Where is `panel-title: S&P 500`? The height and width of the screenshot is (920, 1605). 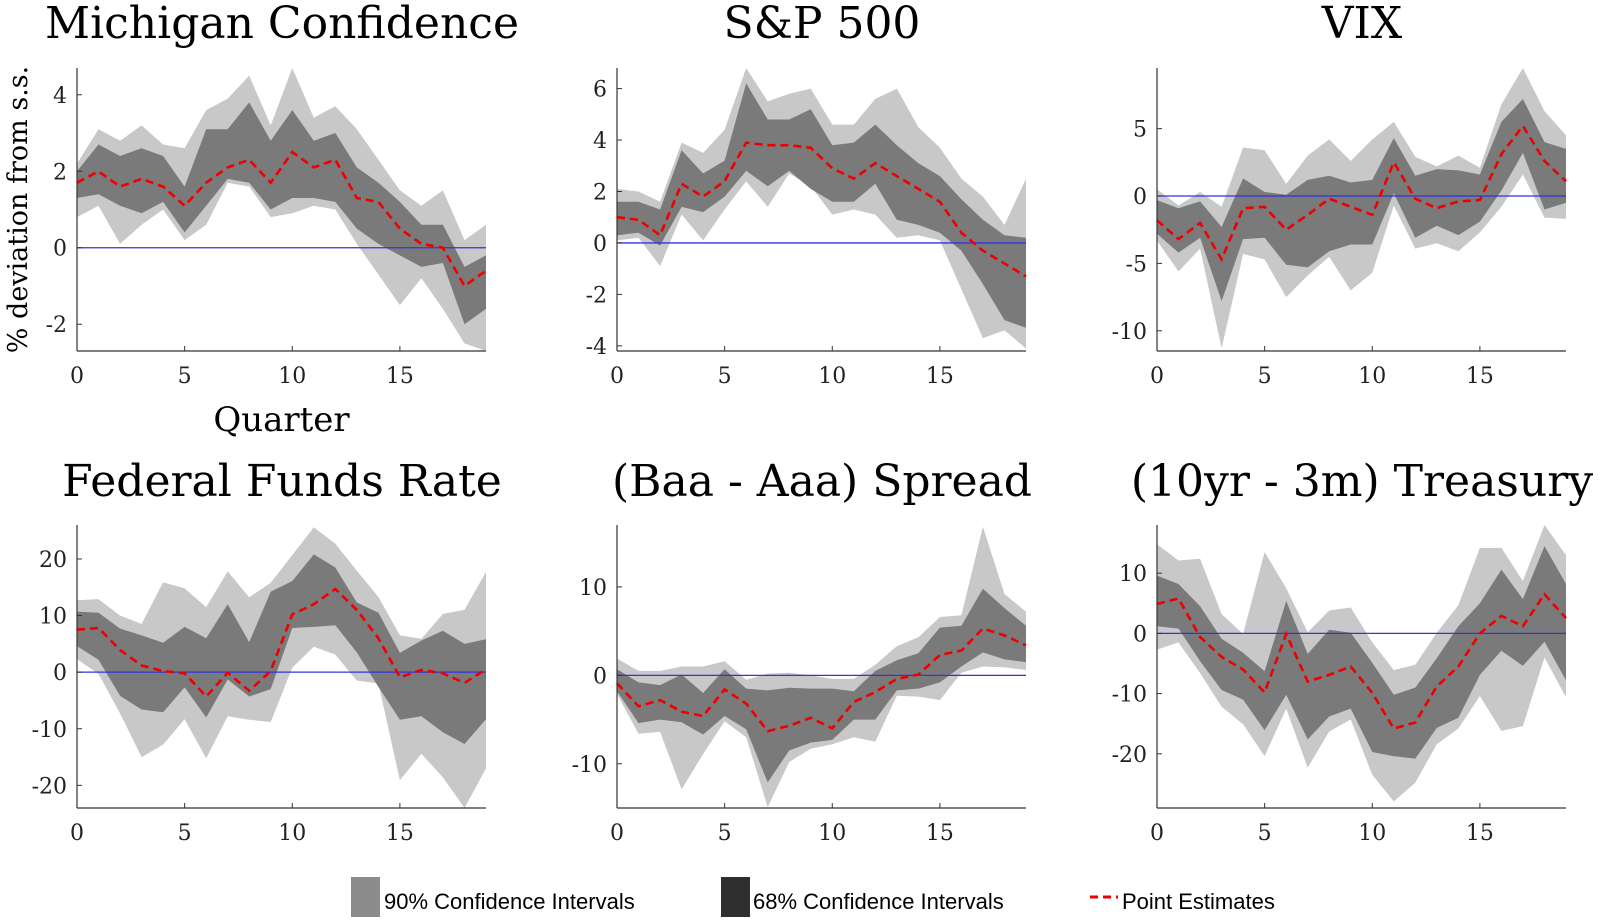
panel-title: S&P 500 is located at coordinates (822, 24).